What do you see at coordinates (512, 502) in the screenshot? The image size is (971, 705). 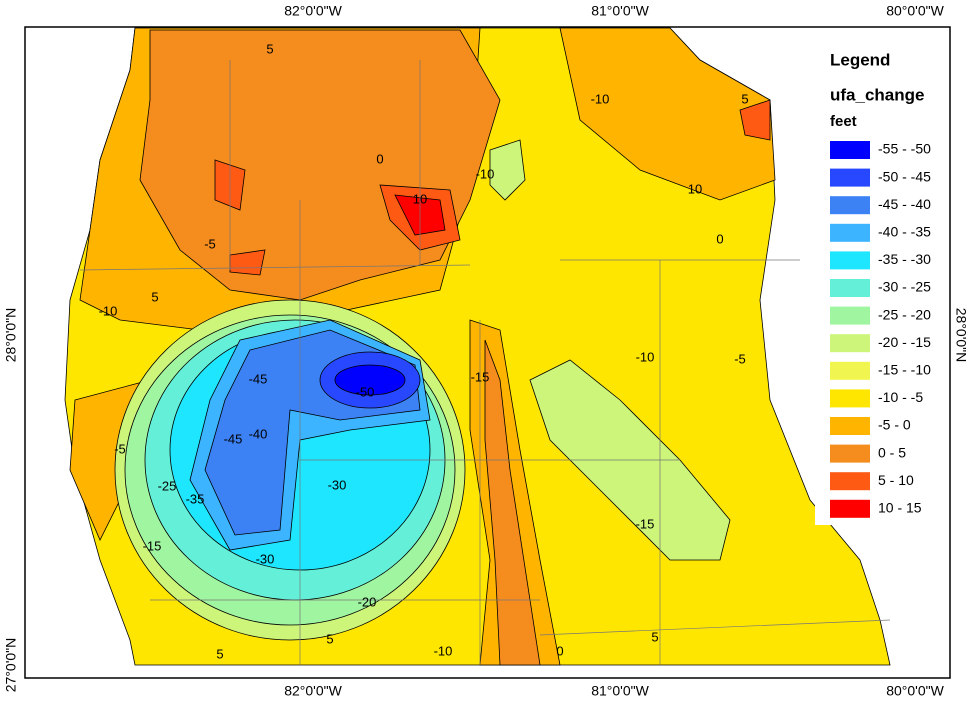 I see `region-south-strip-dark` at bounding box center [512, 502].